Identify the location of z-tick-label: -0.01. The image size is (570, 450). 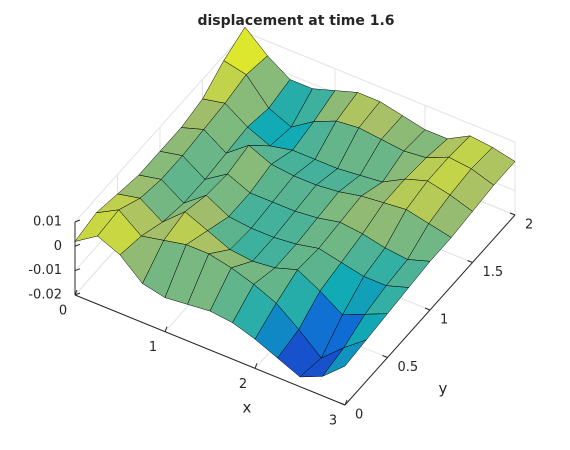
(45, 270).